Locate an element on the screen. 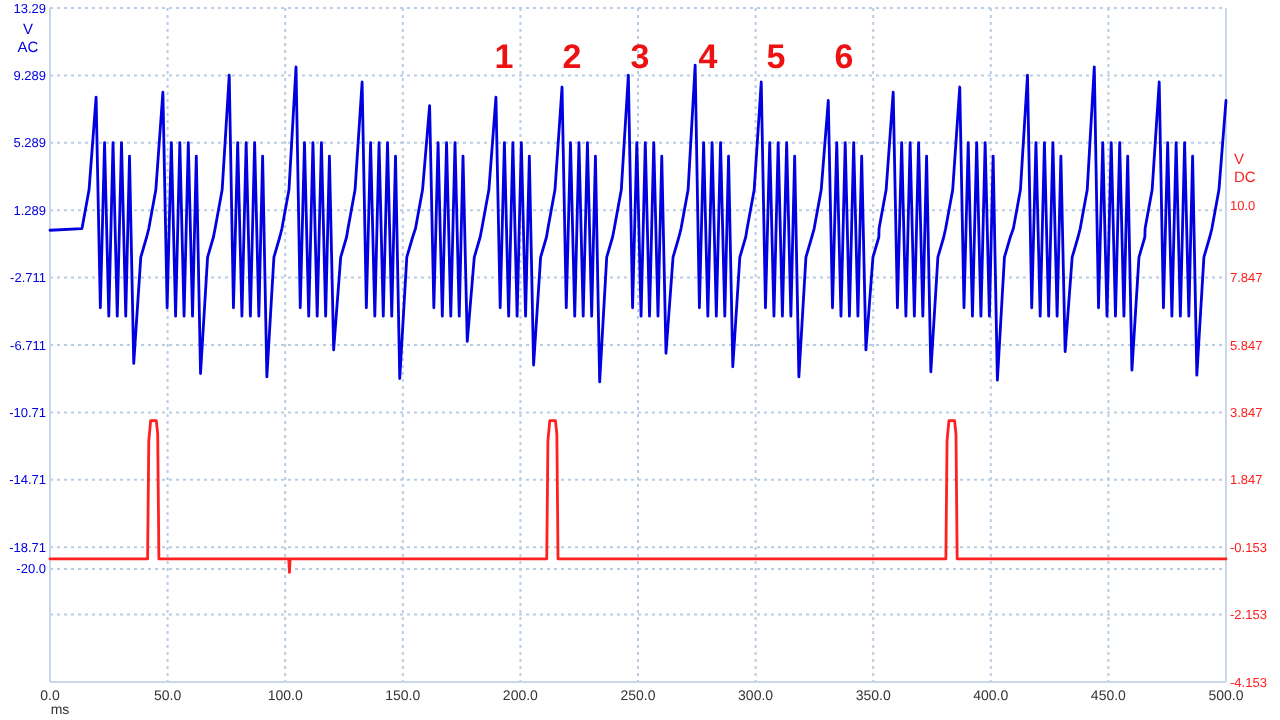 This screenshot has width=1280, height=720. annotation: 6 is located at coordinates (844, 57).